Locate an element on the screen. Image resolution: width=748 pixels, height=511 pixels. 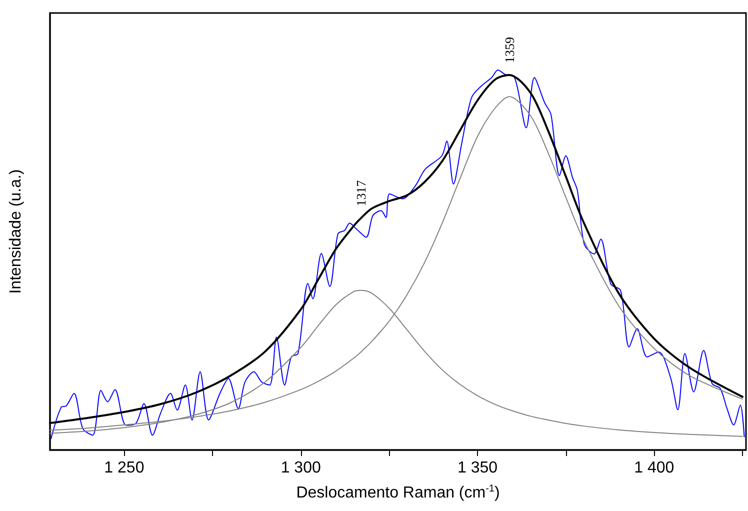
x-tick-label: 1 250 is located at coordinates (124, 468).